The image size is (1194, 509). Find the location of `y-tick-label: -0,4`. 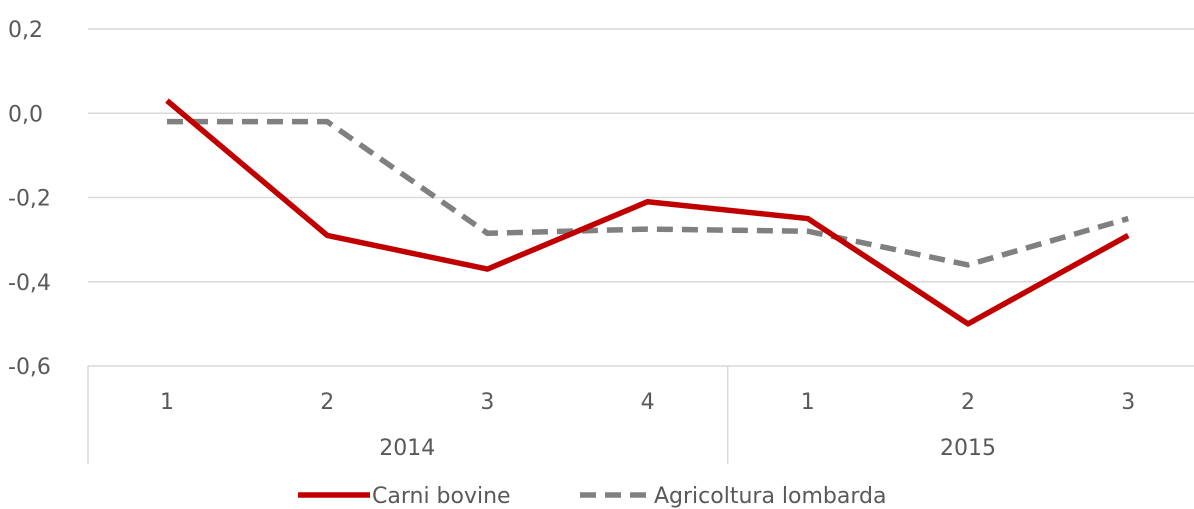

y-tick-label: -0,4 is located at coordinates (29, 283).